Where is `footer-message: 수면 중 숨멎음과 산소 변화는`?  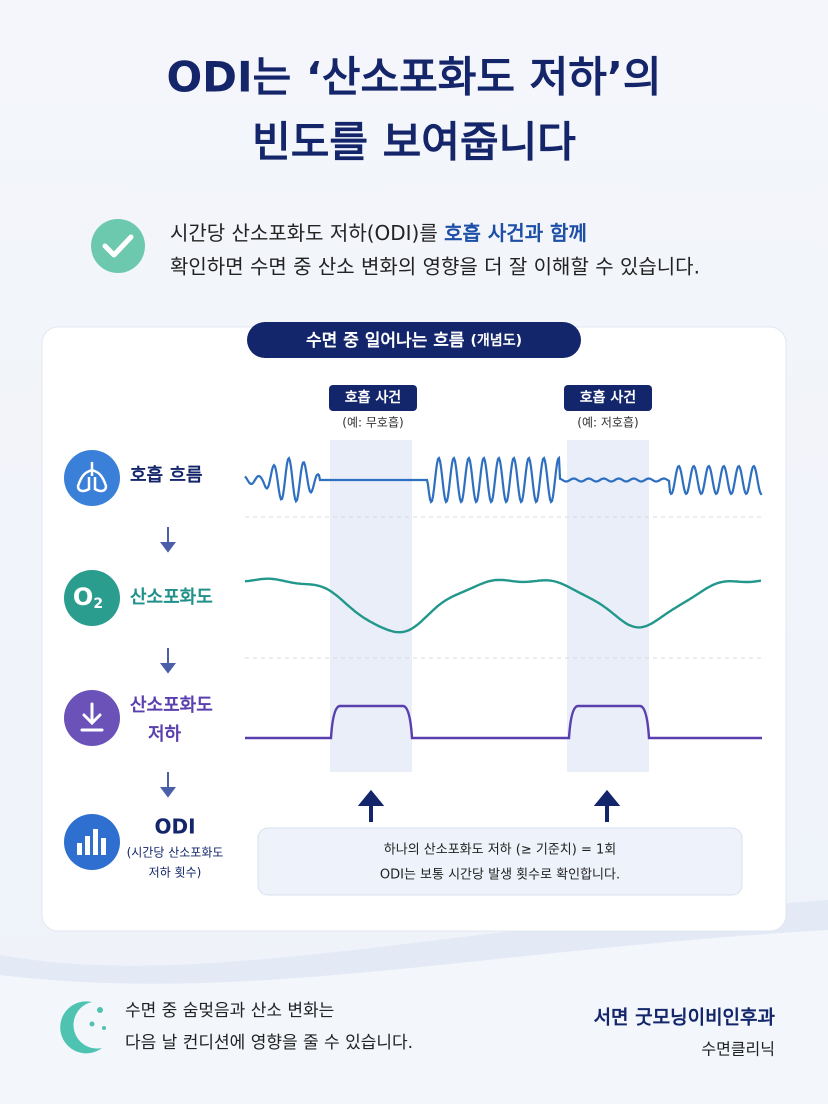
footer-message: 수면 중 숨멎음과 산소 변화는 is located at coordinates (229, 1011).